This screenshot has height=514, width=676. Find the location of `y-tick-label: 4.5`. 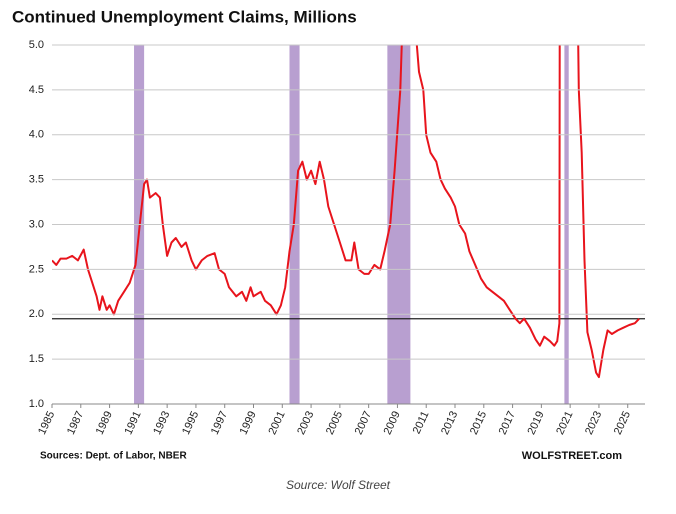

y-tick-label: 4.5 is located at coordinates (36, 90).